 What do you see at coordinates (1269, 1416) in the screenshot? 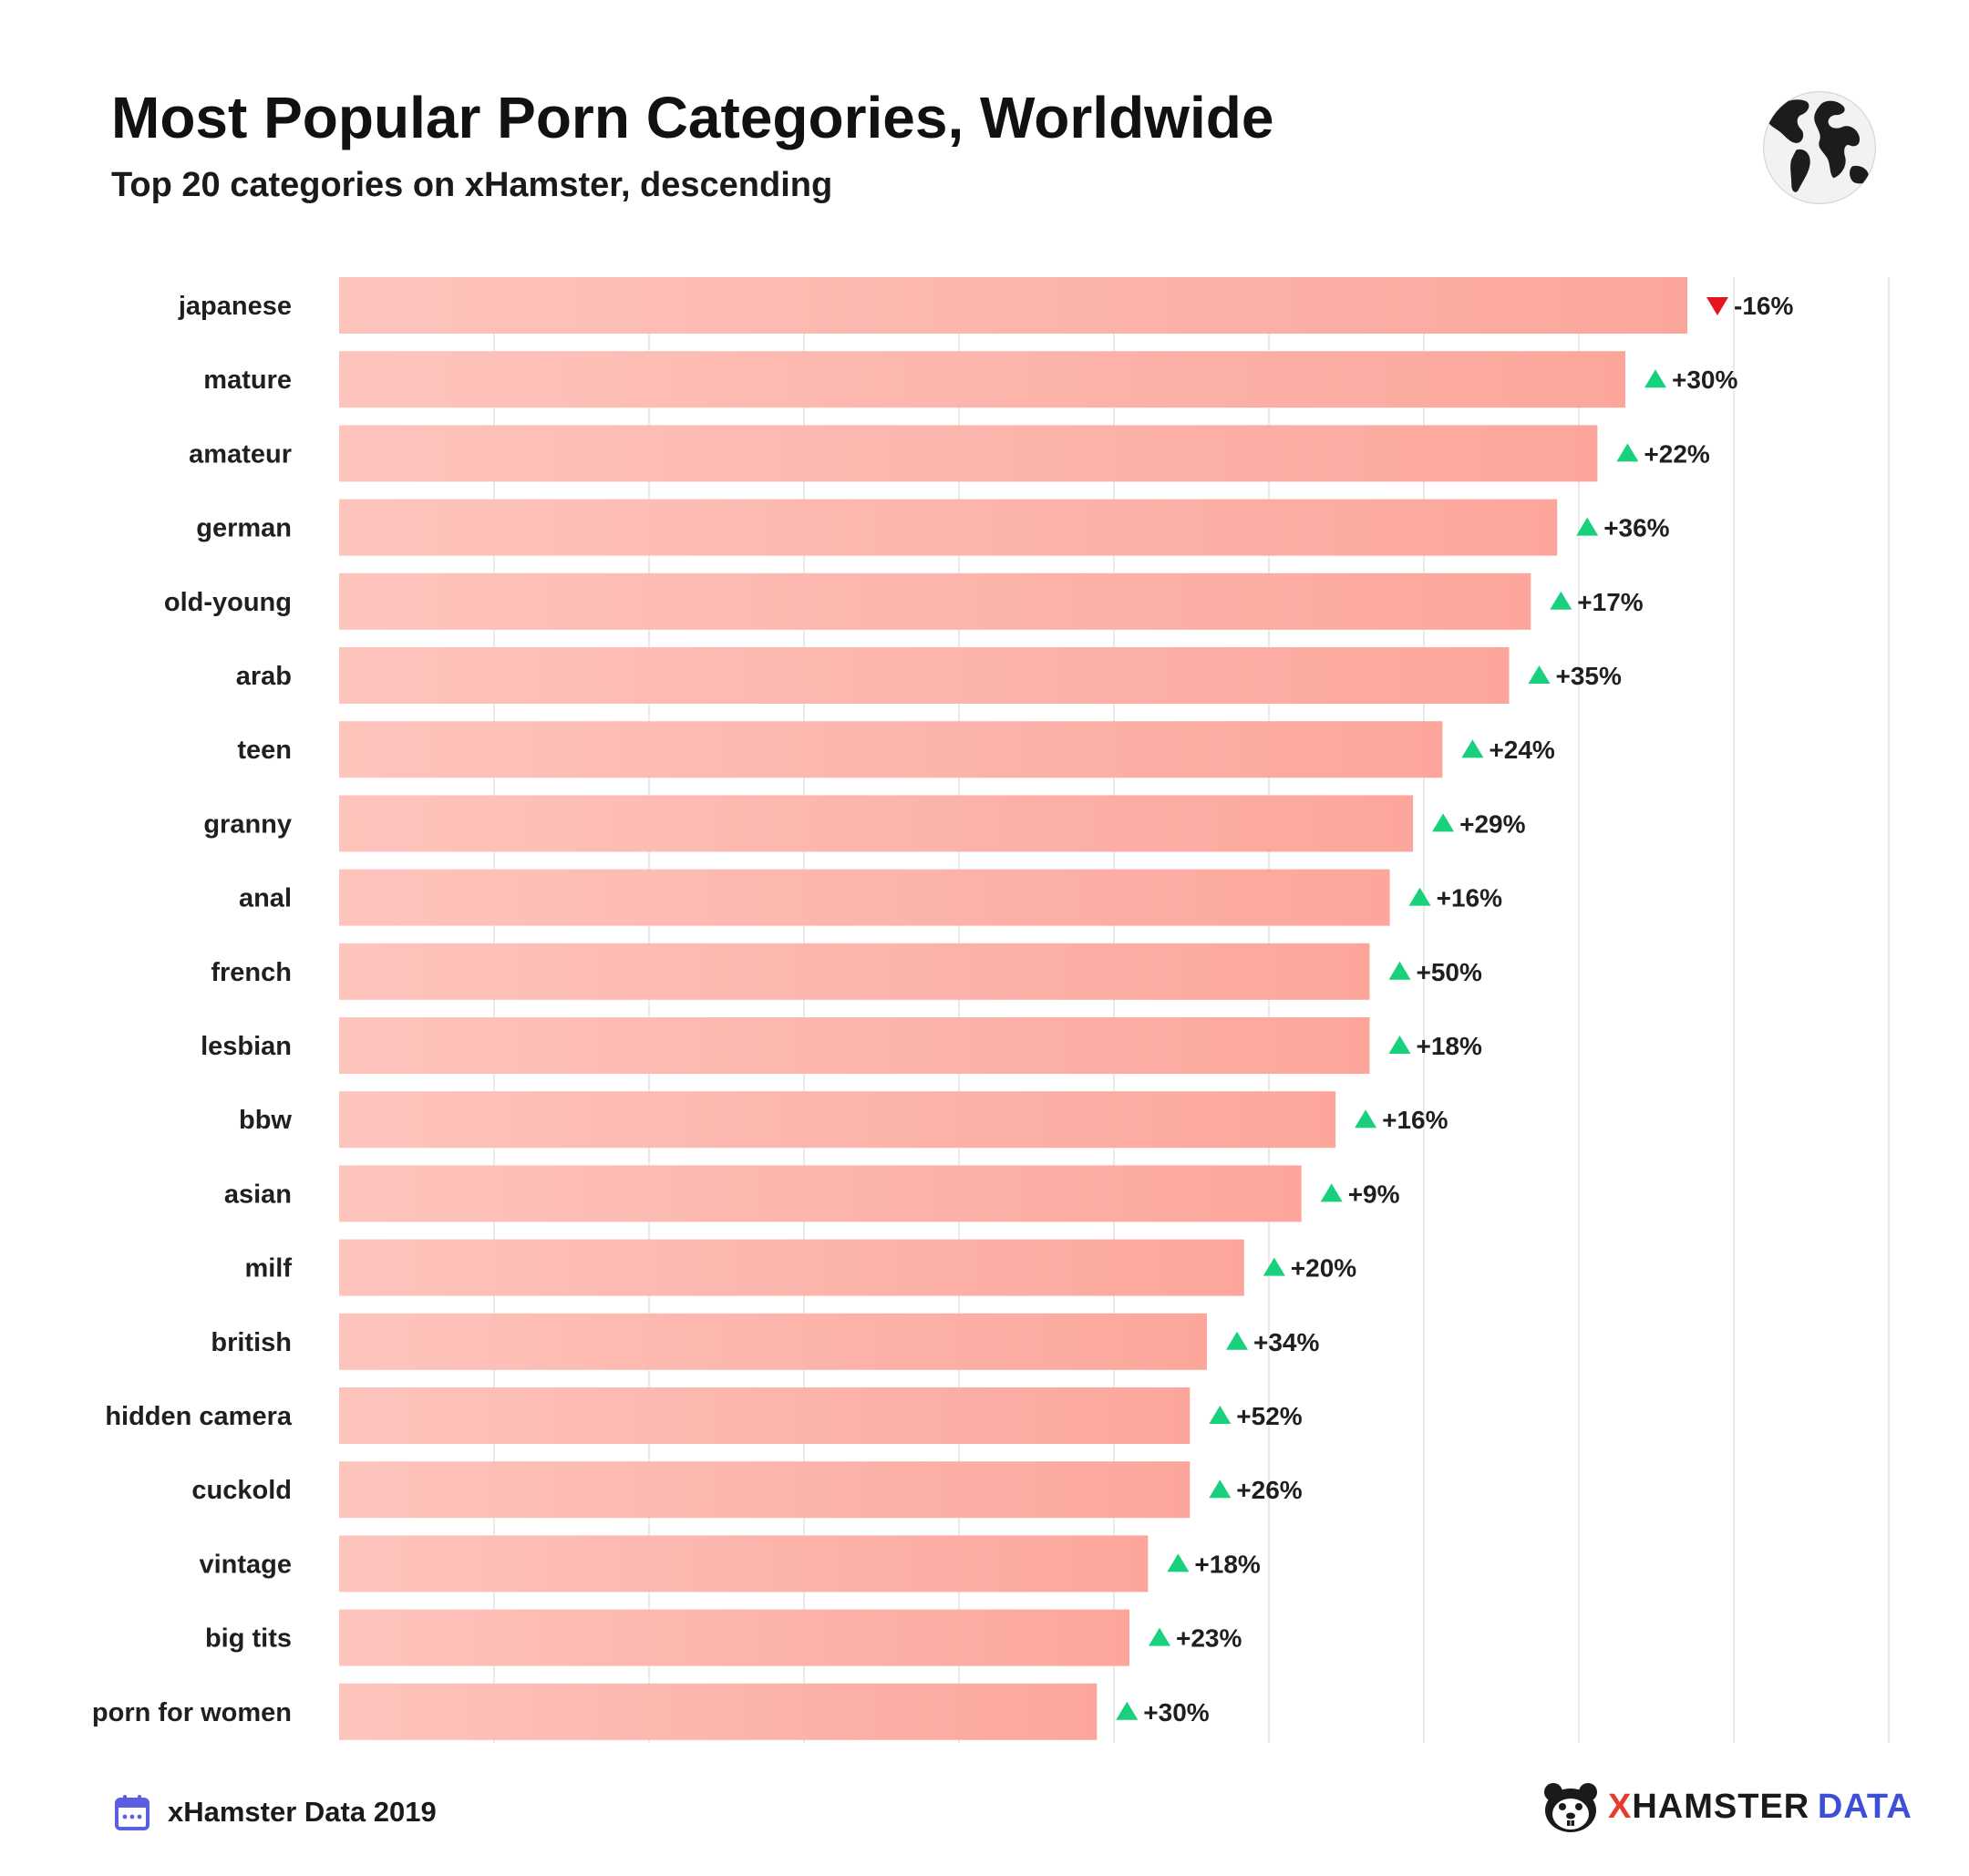
I see `change-label: +52%` at bounding box center [1269, 1416].